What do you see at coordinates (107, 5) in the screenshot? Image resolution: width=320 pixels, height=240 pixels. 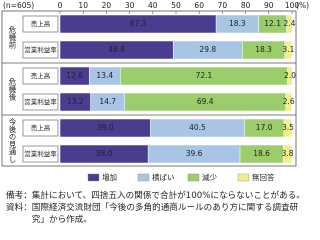 I see `x-tick-label: 20` at bounding box center [107, 5].